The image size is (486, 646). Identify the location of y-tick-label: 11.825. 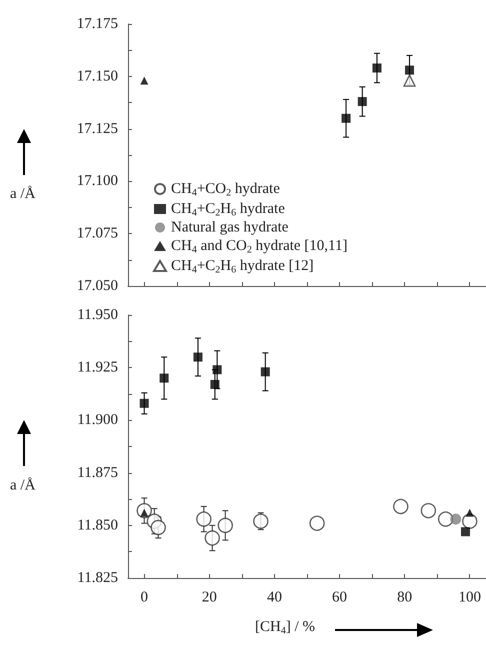
(97, 578).